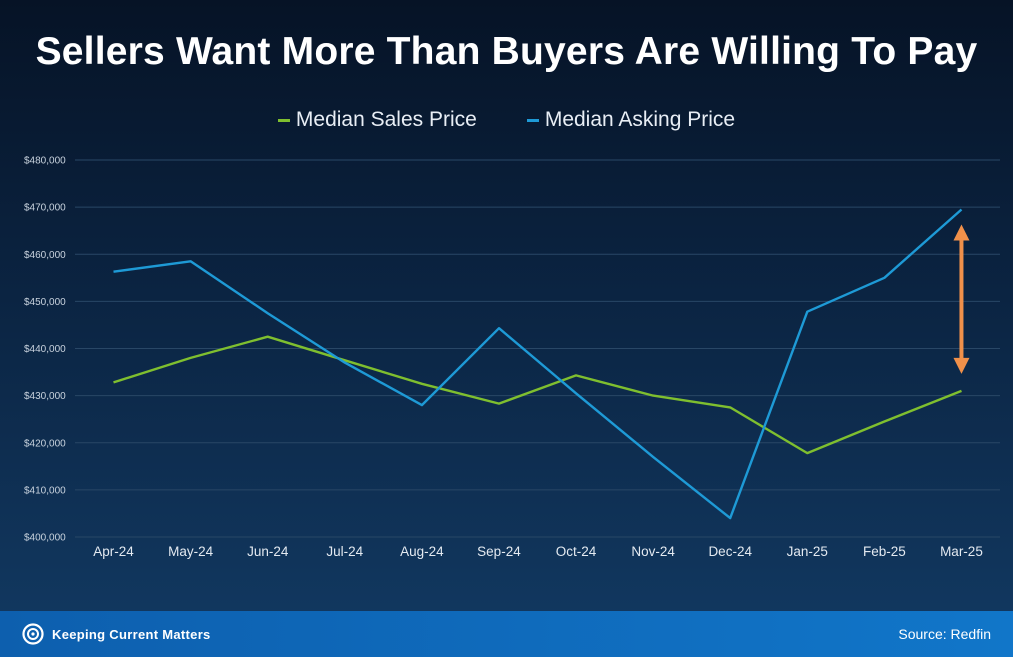 This screenshot has width=1013, height=657. What do you see at coordinates (344, 551) in the screenshot?
I see `x-tick-label: Jul-24` at bounding box center [344, 551].